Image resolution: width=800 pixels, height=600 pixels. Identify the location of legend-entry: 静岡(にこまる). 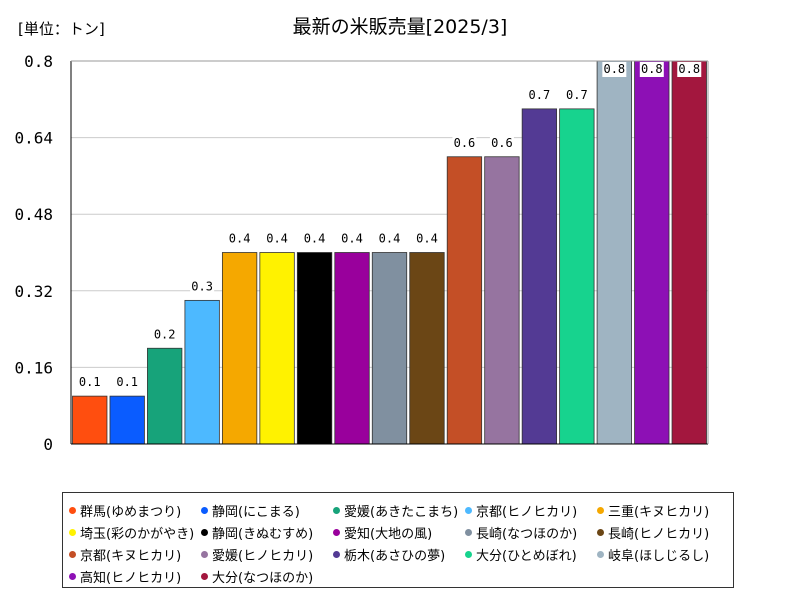
(267, 510).